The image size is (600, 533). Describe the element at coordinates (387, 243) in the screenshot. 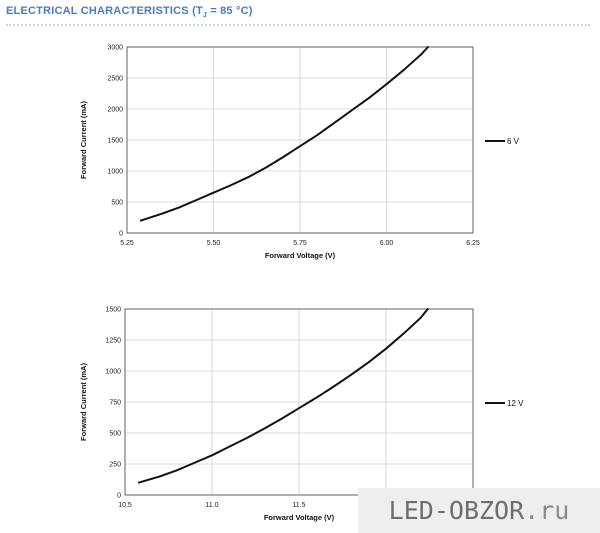

I see `x-tick-label: 6.00` at that location.